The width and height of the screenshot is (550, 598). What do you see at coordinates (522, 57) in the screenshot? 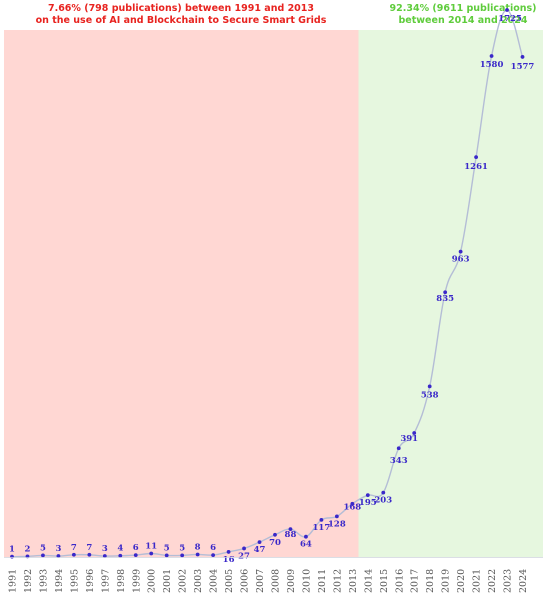
I see `data-point-2024` at bounding box center [522, 57].